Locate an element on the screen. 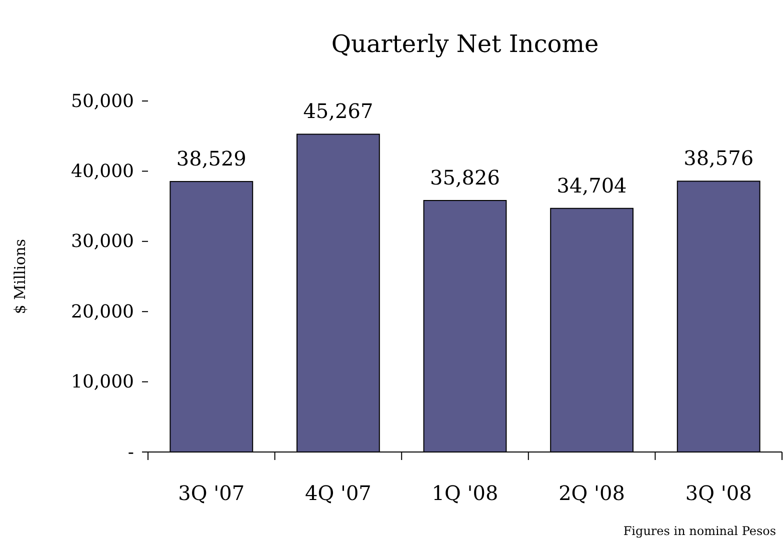 The image size is (783, 550). data-label: 34,704 is located at coordinates (591, 185).